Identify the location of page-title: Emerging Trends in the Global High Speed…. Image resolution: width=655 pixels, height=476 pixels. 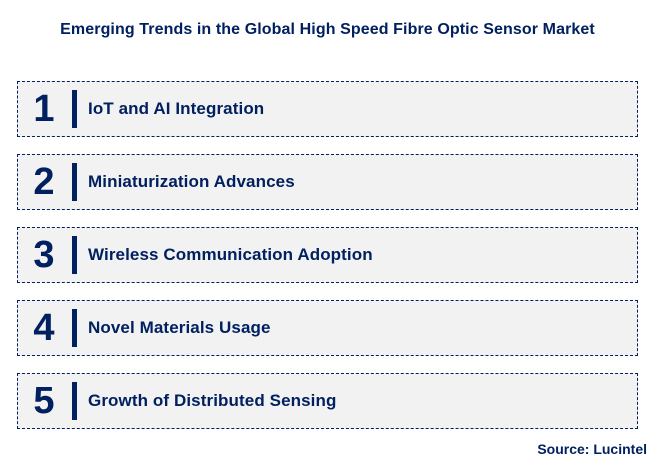
(327, 29).